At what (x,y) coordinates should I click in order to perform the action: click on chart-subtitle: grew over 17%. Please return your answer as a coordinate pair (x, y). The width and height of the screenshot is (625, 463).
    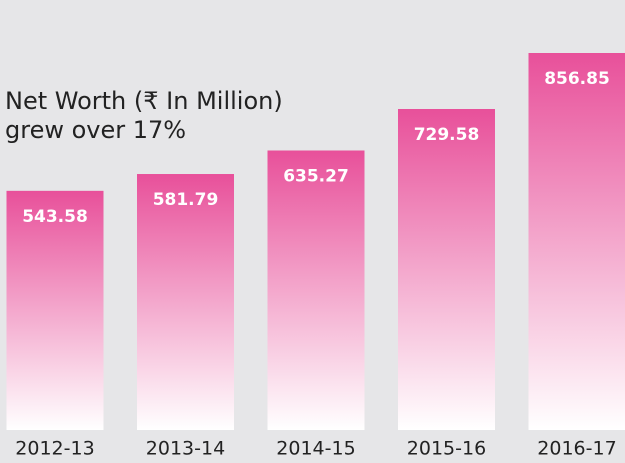
    Looking at the image, I should click on (95, 130).